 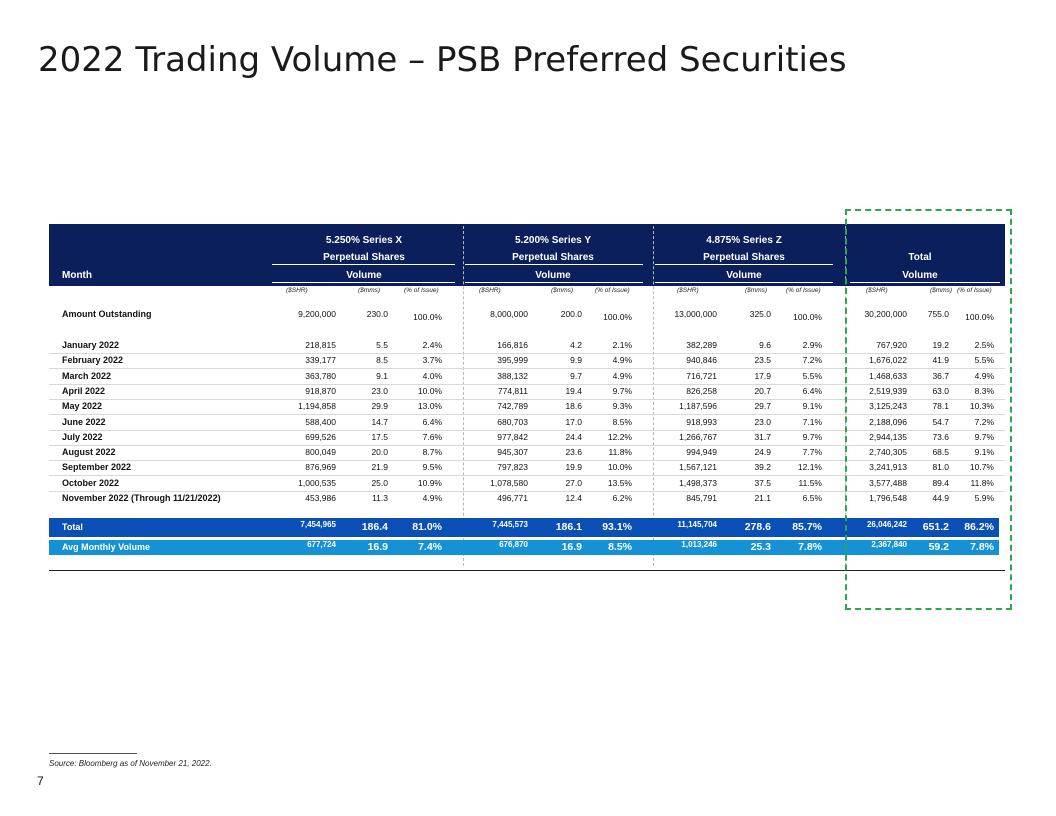 What do you see at coordinates (622, 406) in the screenshot?
I see `cell-value: 9.3%` at bounding box center [622, 406].